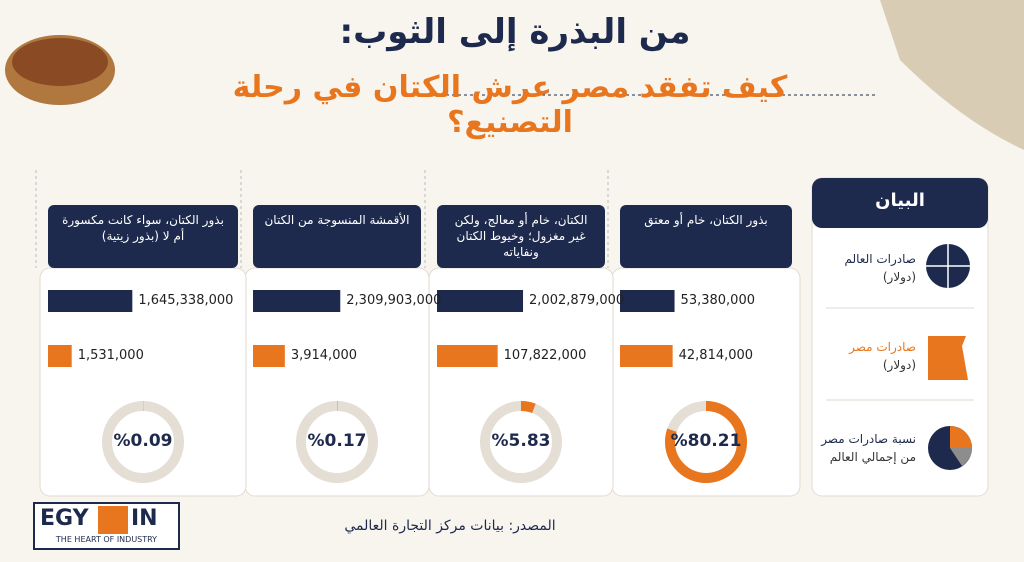  I want to click on source: المصدر: بيانات مركز التجارة العالمي, so click(450, 526).